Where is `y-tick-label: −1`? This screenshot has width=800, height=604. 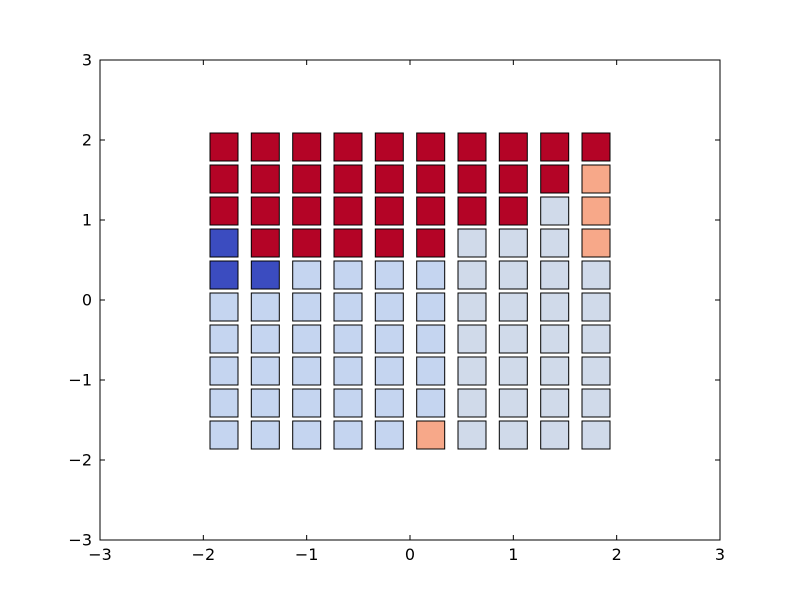 y-tick-label: −1 is located at coordinates (80, 380).